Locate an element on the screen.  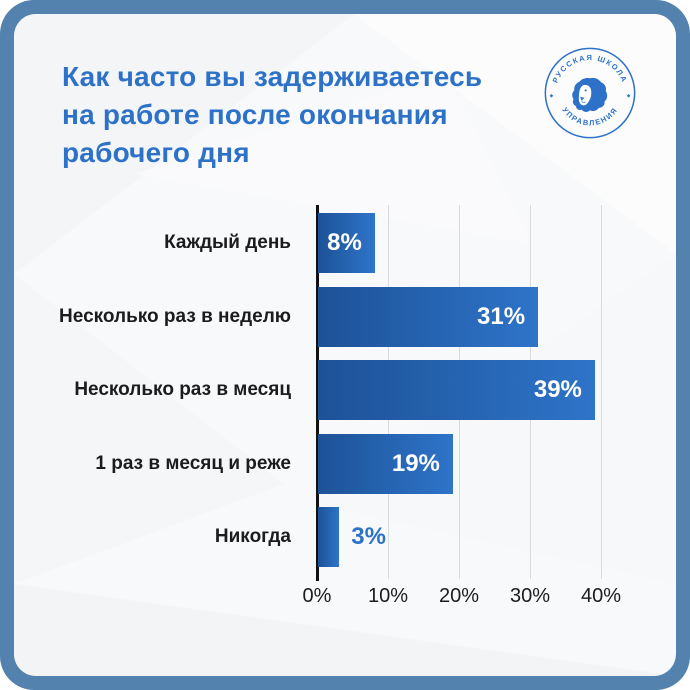
company-logo: РУССКАЯ ШКОЛА УПРАВЛЕНИЯ ◆ ◆ is located at coordinates (590, 93).